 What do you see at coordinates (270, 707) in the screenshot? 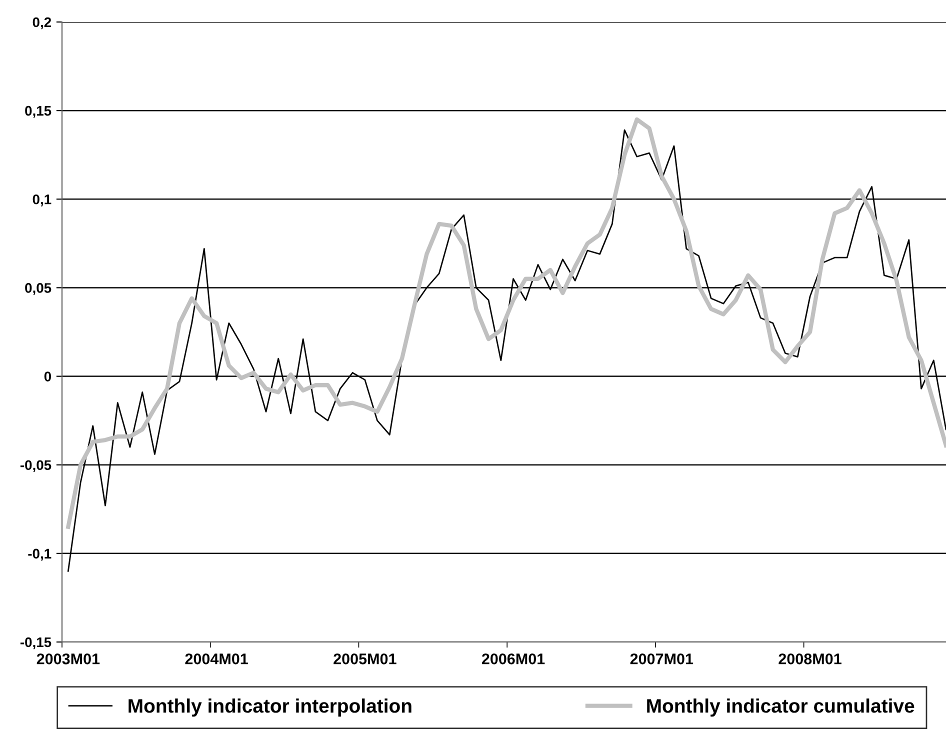
I see `legend-label: Monthly indicator interpolation` at bounding box center [270, 707].